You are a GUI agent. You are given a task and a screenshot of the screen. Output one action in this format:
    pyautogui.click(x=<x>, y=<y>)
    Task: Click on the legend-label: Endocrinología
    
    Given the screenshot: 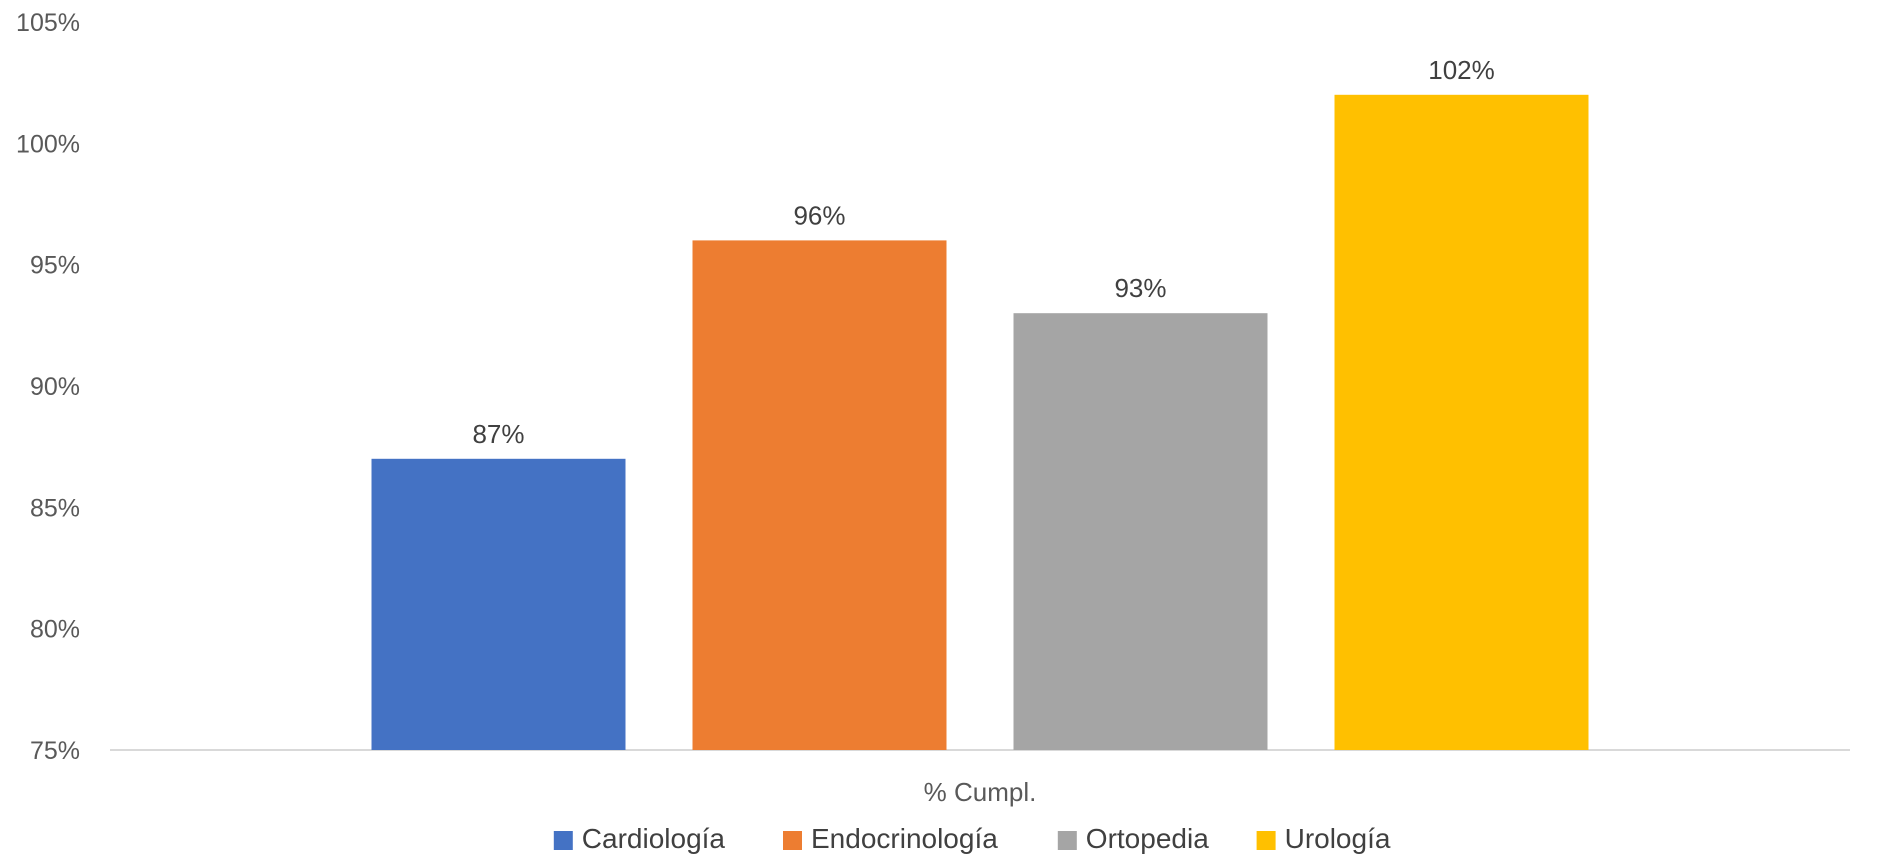 What is the action you would take?
    pyautogui.click(x=904, y=838)
    